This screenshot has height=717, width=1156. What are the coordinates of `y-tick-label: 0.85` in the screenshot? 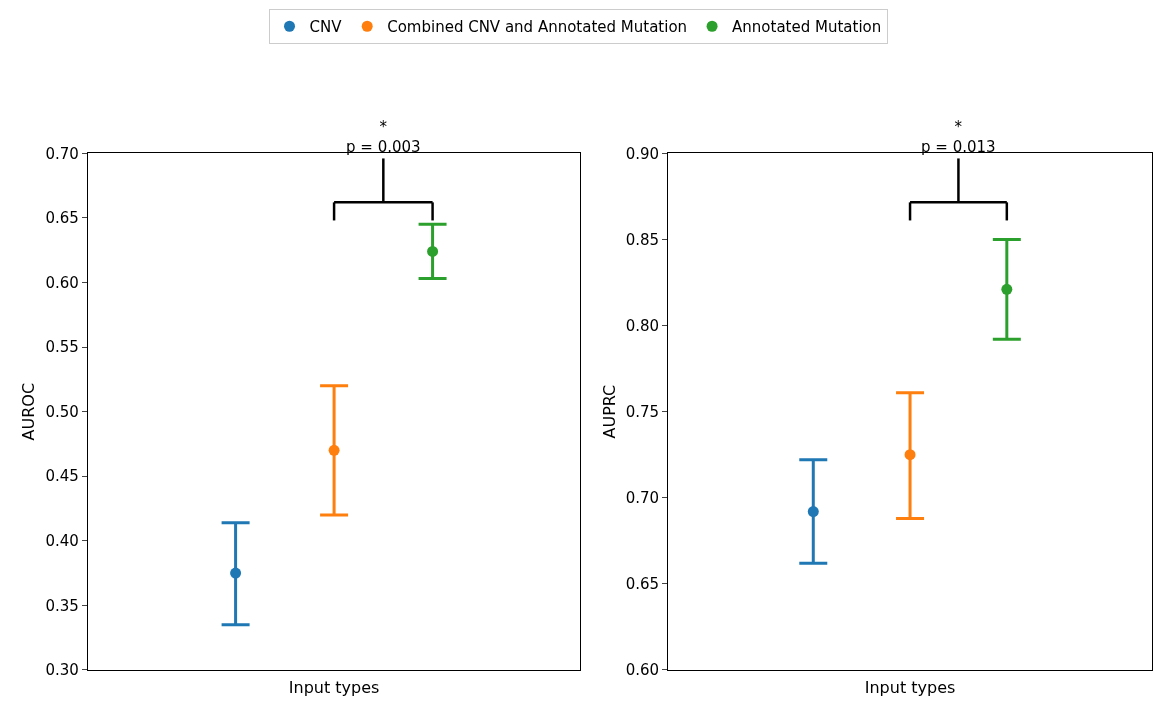 It's located at (642, 239).